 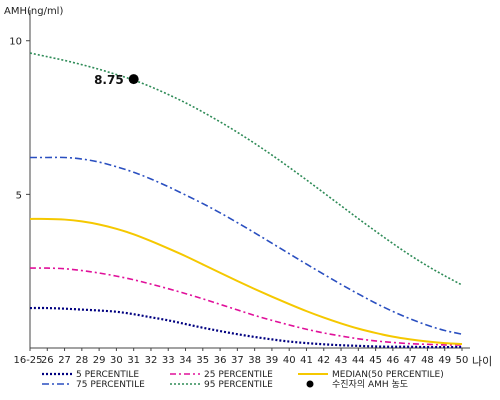 What do you see at coordinates (133, 79) in the screenshot?
I see `patient-point` at bounding box center [133, 79].